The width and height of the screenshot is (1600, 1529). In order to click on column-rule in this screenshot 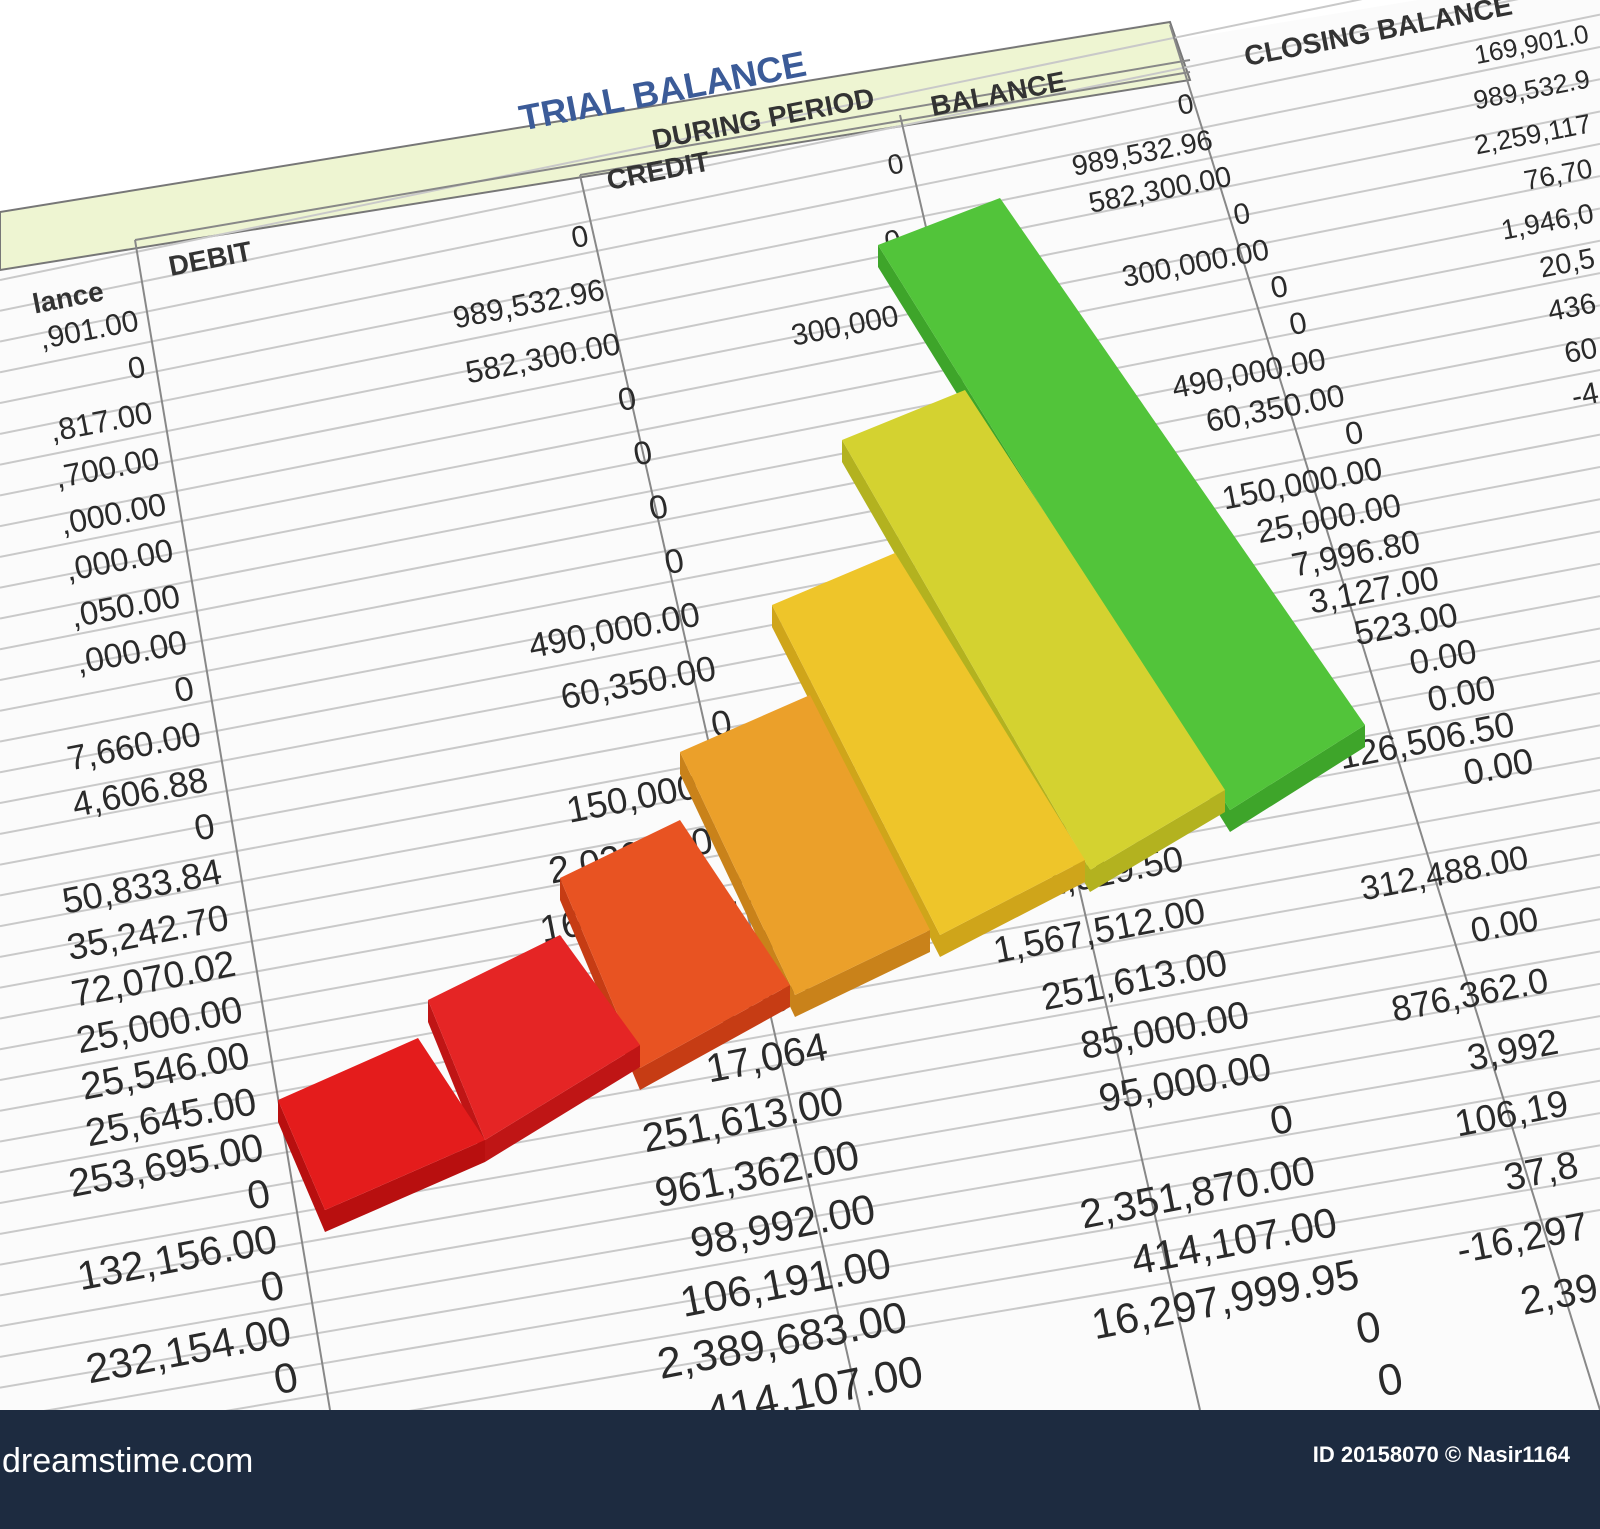, I will do `click(232, 825)`.